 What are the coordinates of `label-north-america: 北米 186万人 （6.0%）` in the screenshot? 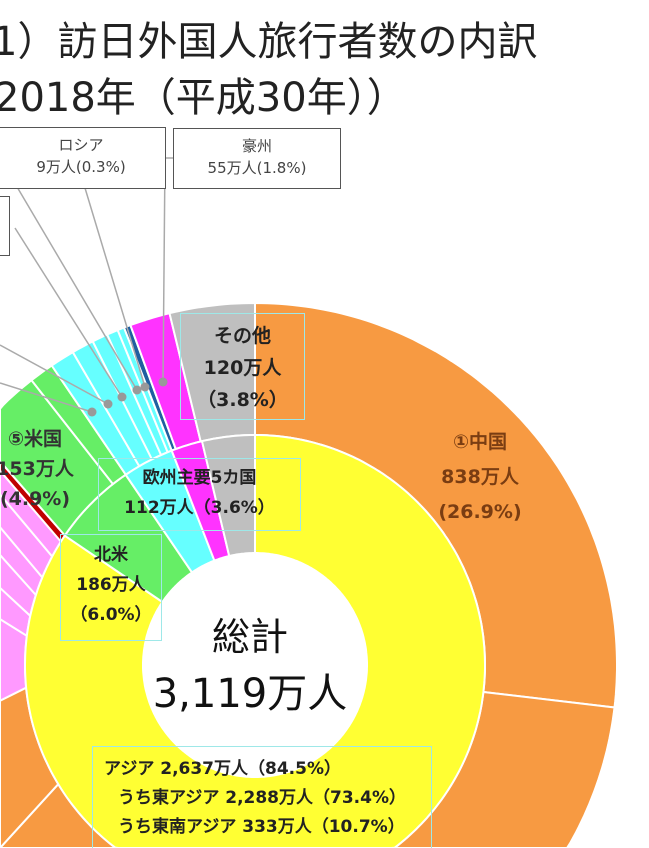 It's located at (111, 585).